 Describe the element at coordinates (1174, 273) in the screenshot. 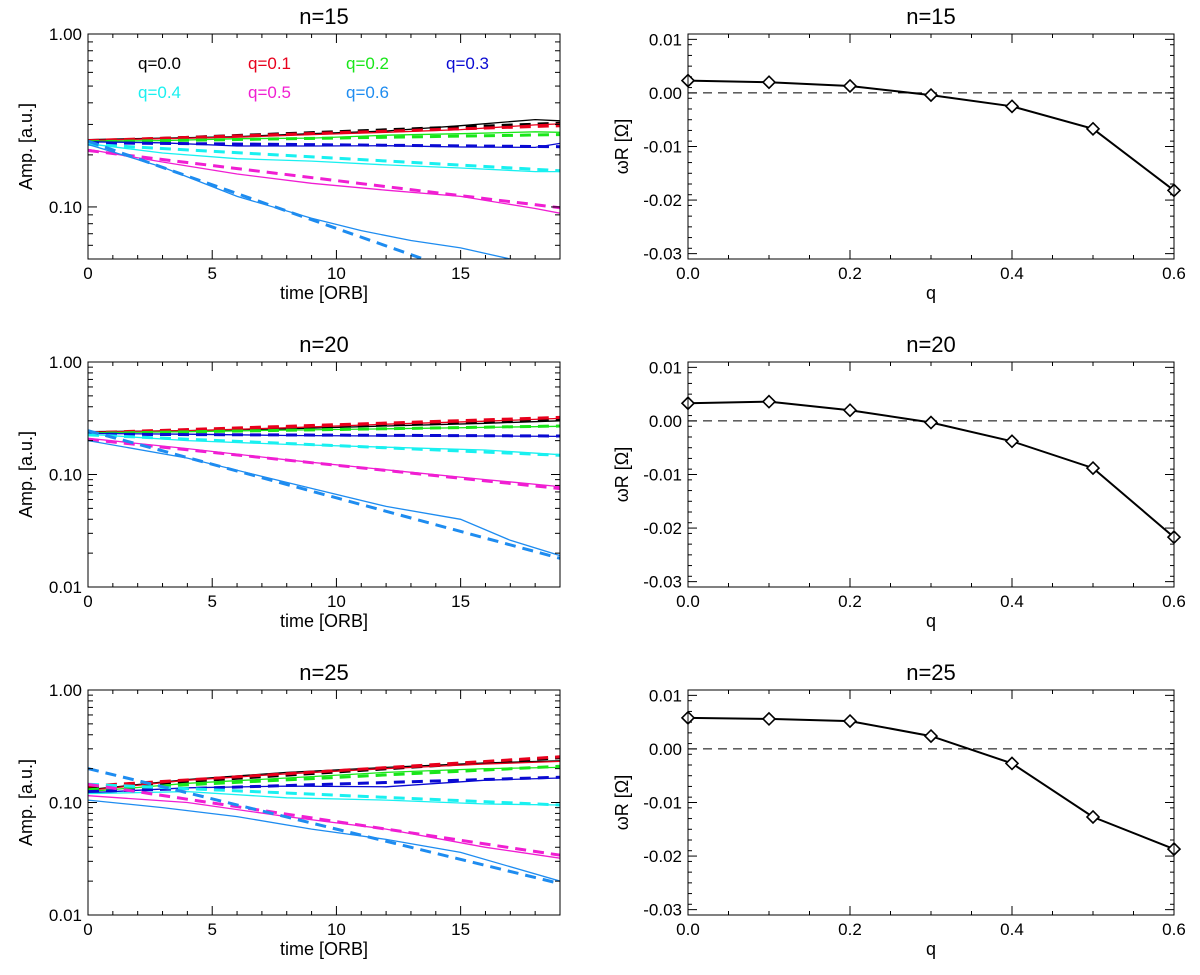

I see `x-tick-label: 0.6` at that location.